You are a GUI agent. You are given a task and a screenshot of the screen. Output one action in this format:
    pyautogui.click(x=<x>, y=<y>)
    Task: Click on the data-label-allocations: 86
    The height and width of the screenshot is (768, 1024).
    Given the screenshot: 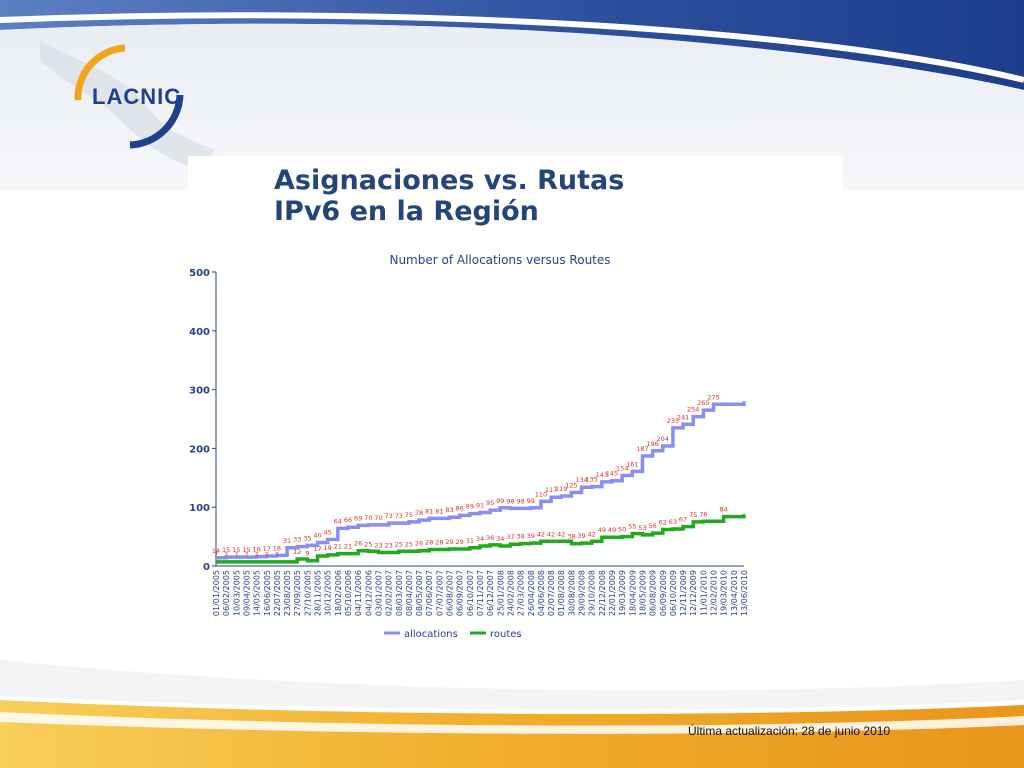 What is the action you would take?
    pyautogui.click(x=460, y=508)
    